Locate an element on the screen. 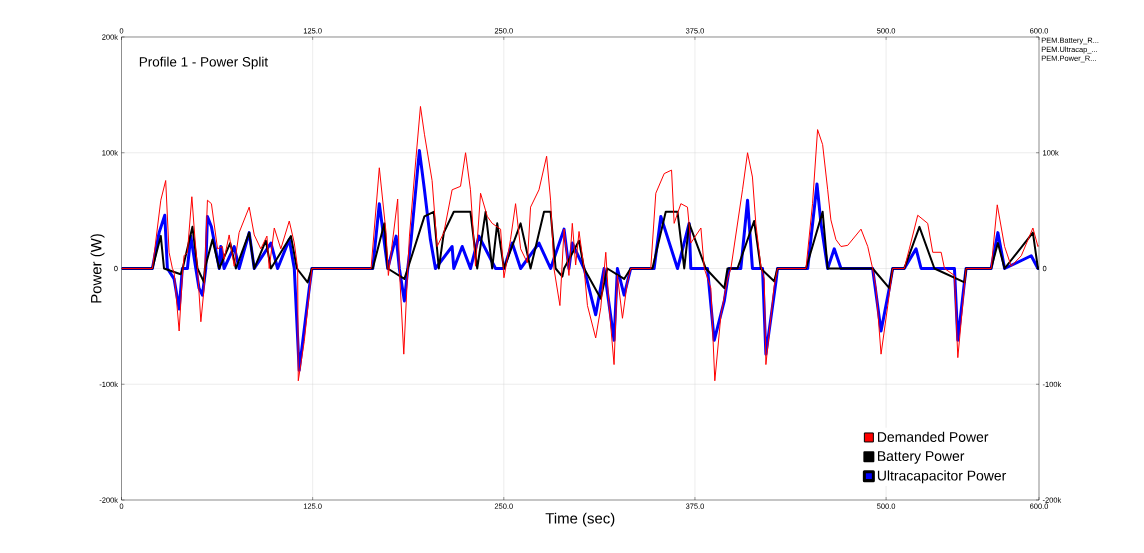  legend-label: Ultracapacitor Power is located at coordinates (942, 477).